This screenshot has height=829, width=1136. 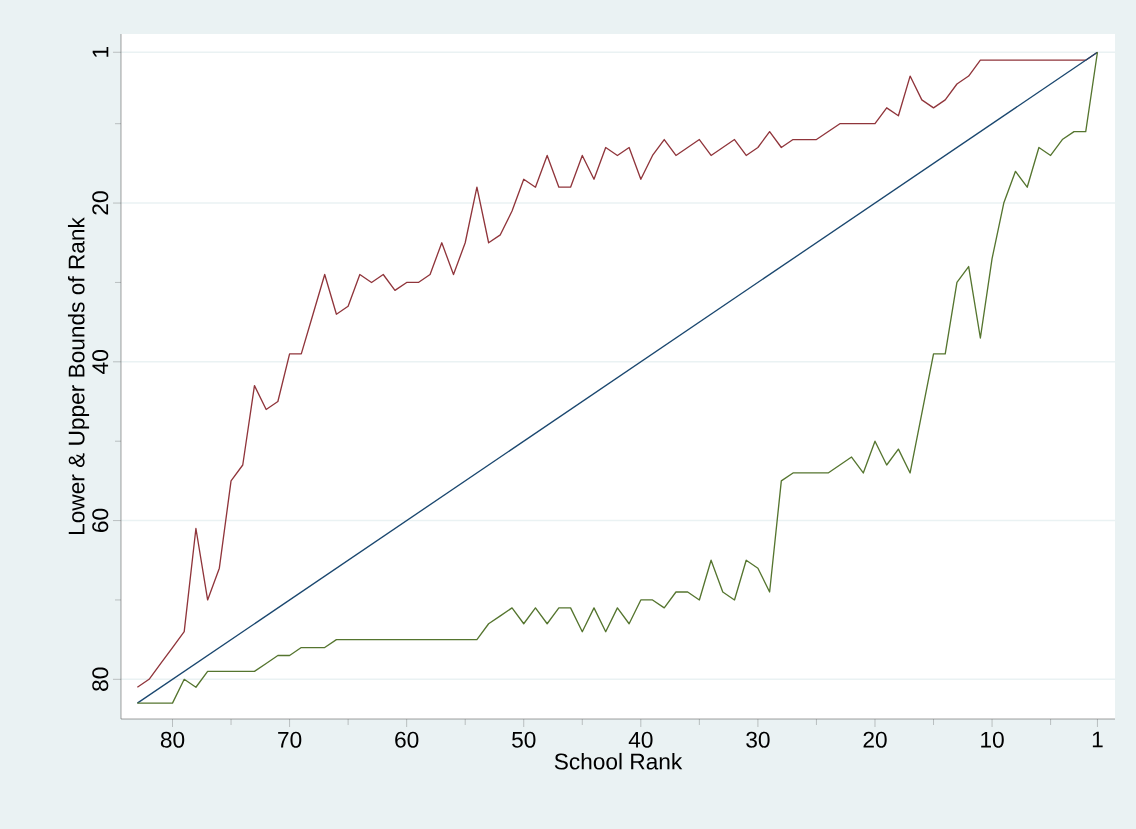 What do you see at coordinates (100, 52) in the screenshot?
I see `y-tick-label: 1` at bounding box center [100, 52].